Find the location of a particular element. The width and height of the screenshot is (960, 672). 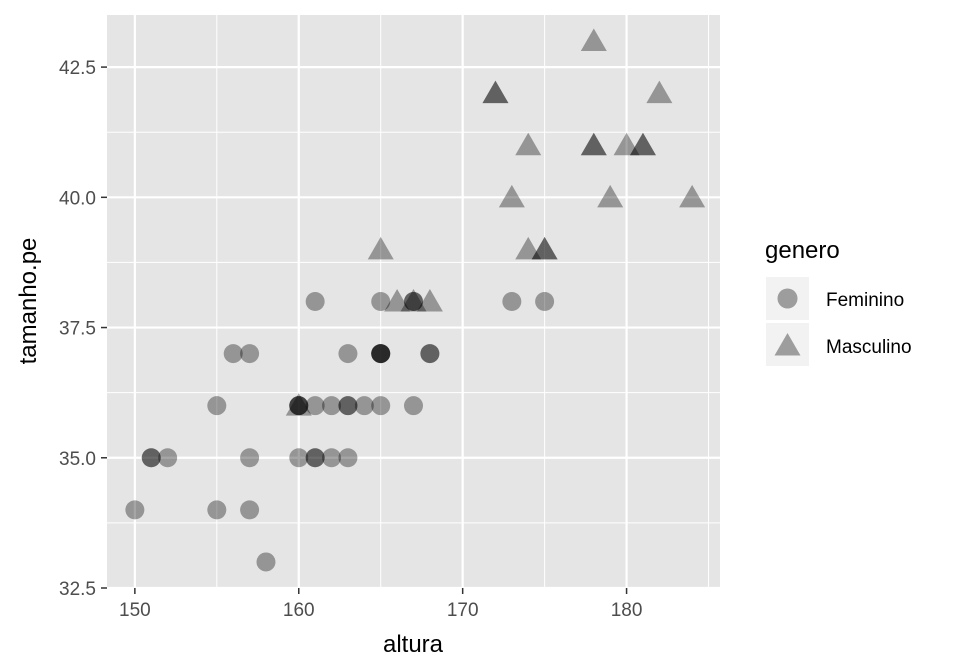

y-axis-title: tamanho.pe is located at coordinates (28, 301).